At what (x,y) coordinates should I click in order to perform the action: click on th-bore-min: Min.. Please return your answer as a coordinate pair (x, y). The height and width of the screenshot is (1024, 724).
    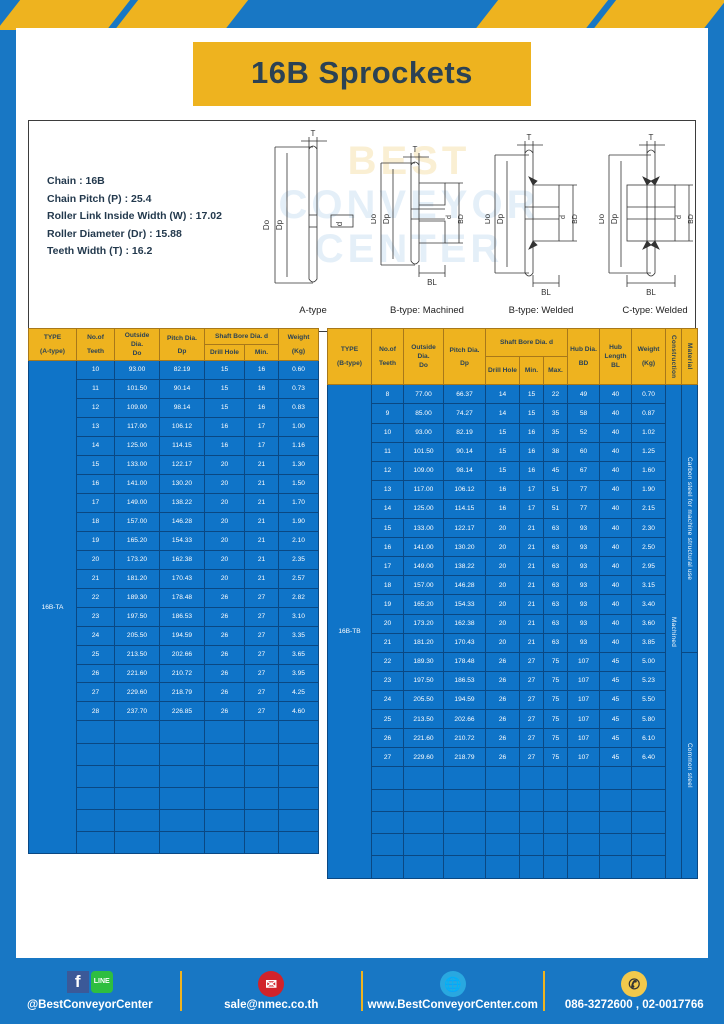
    Looking at the image, I should click on (531, 371).